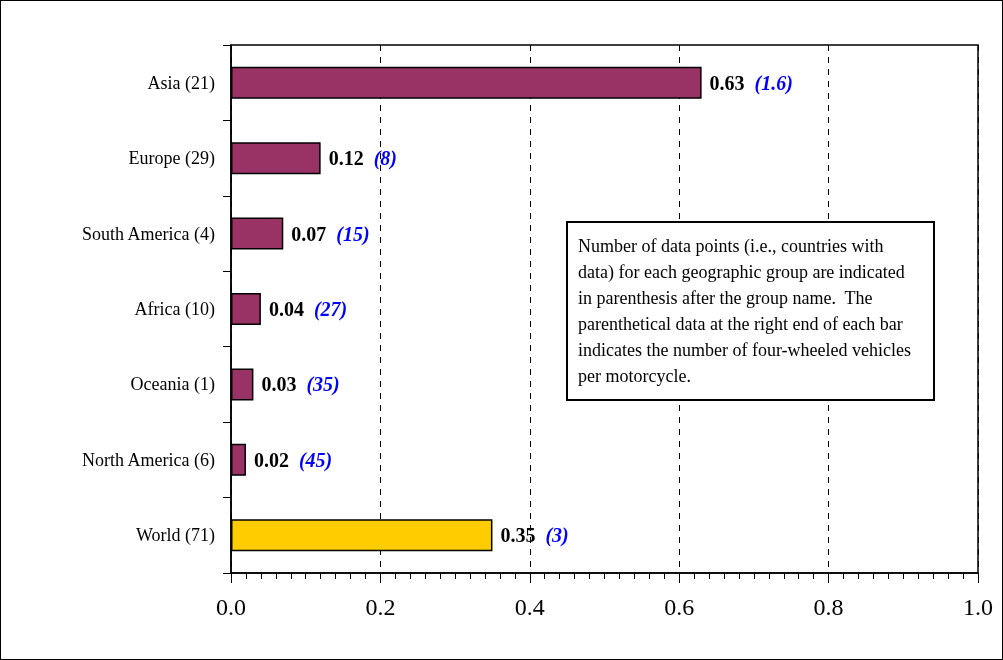 The height and width of the screenshot is (660, 1003). Describe the element at coordinates (679, 607) in the screenshot. I see `x-tick-label: 0.6` at that location.